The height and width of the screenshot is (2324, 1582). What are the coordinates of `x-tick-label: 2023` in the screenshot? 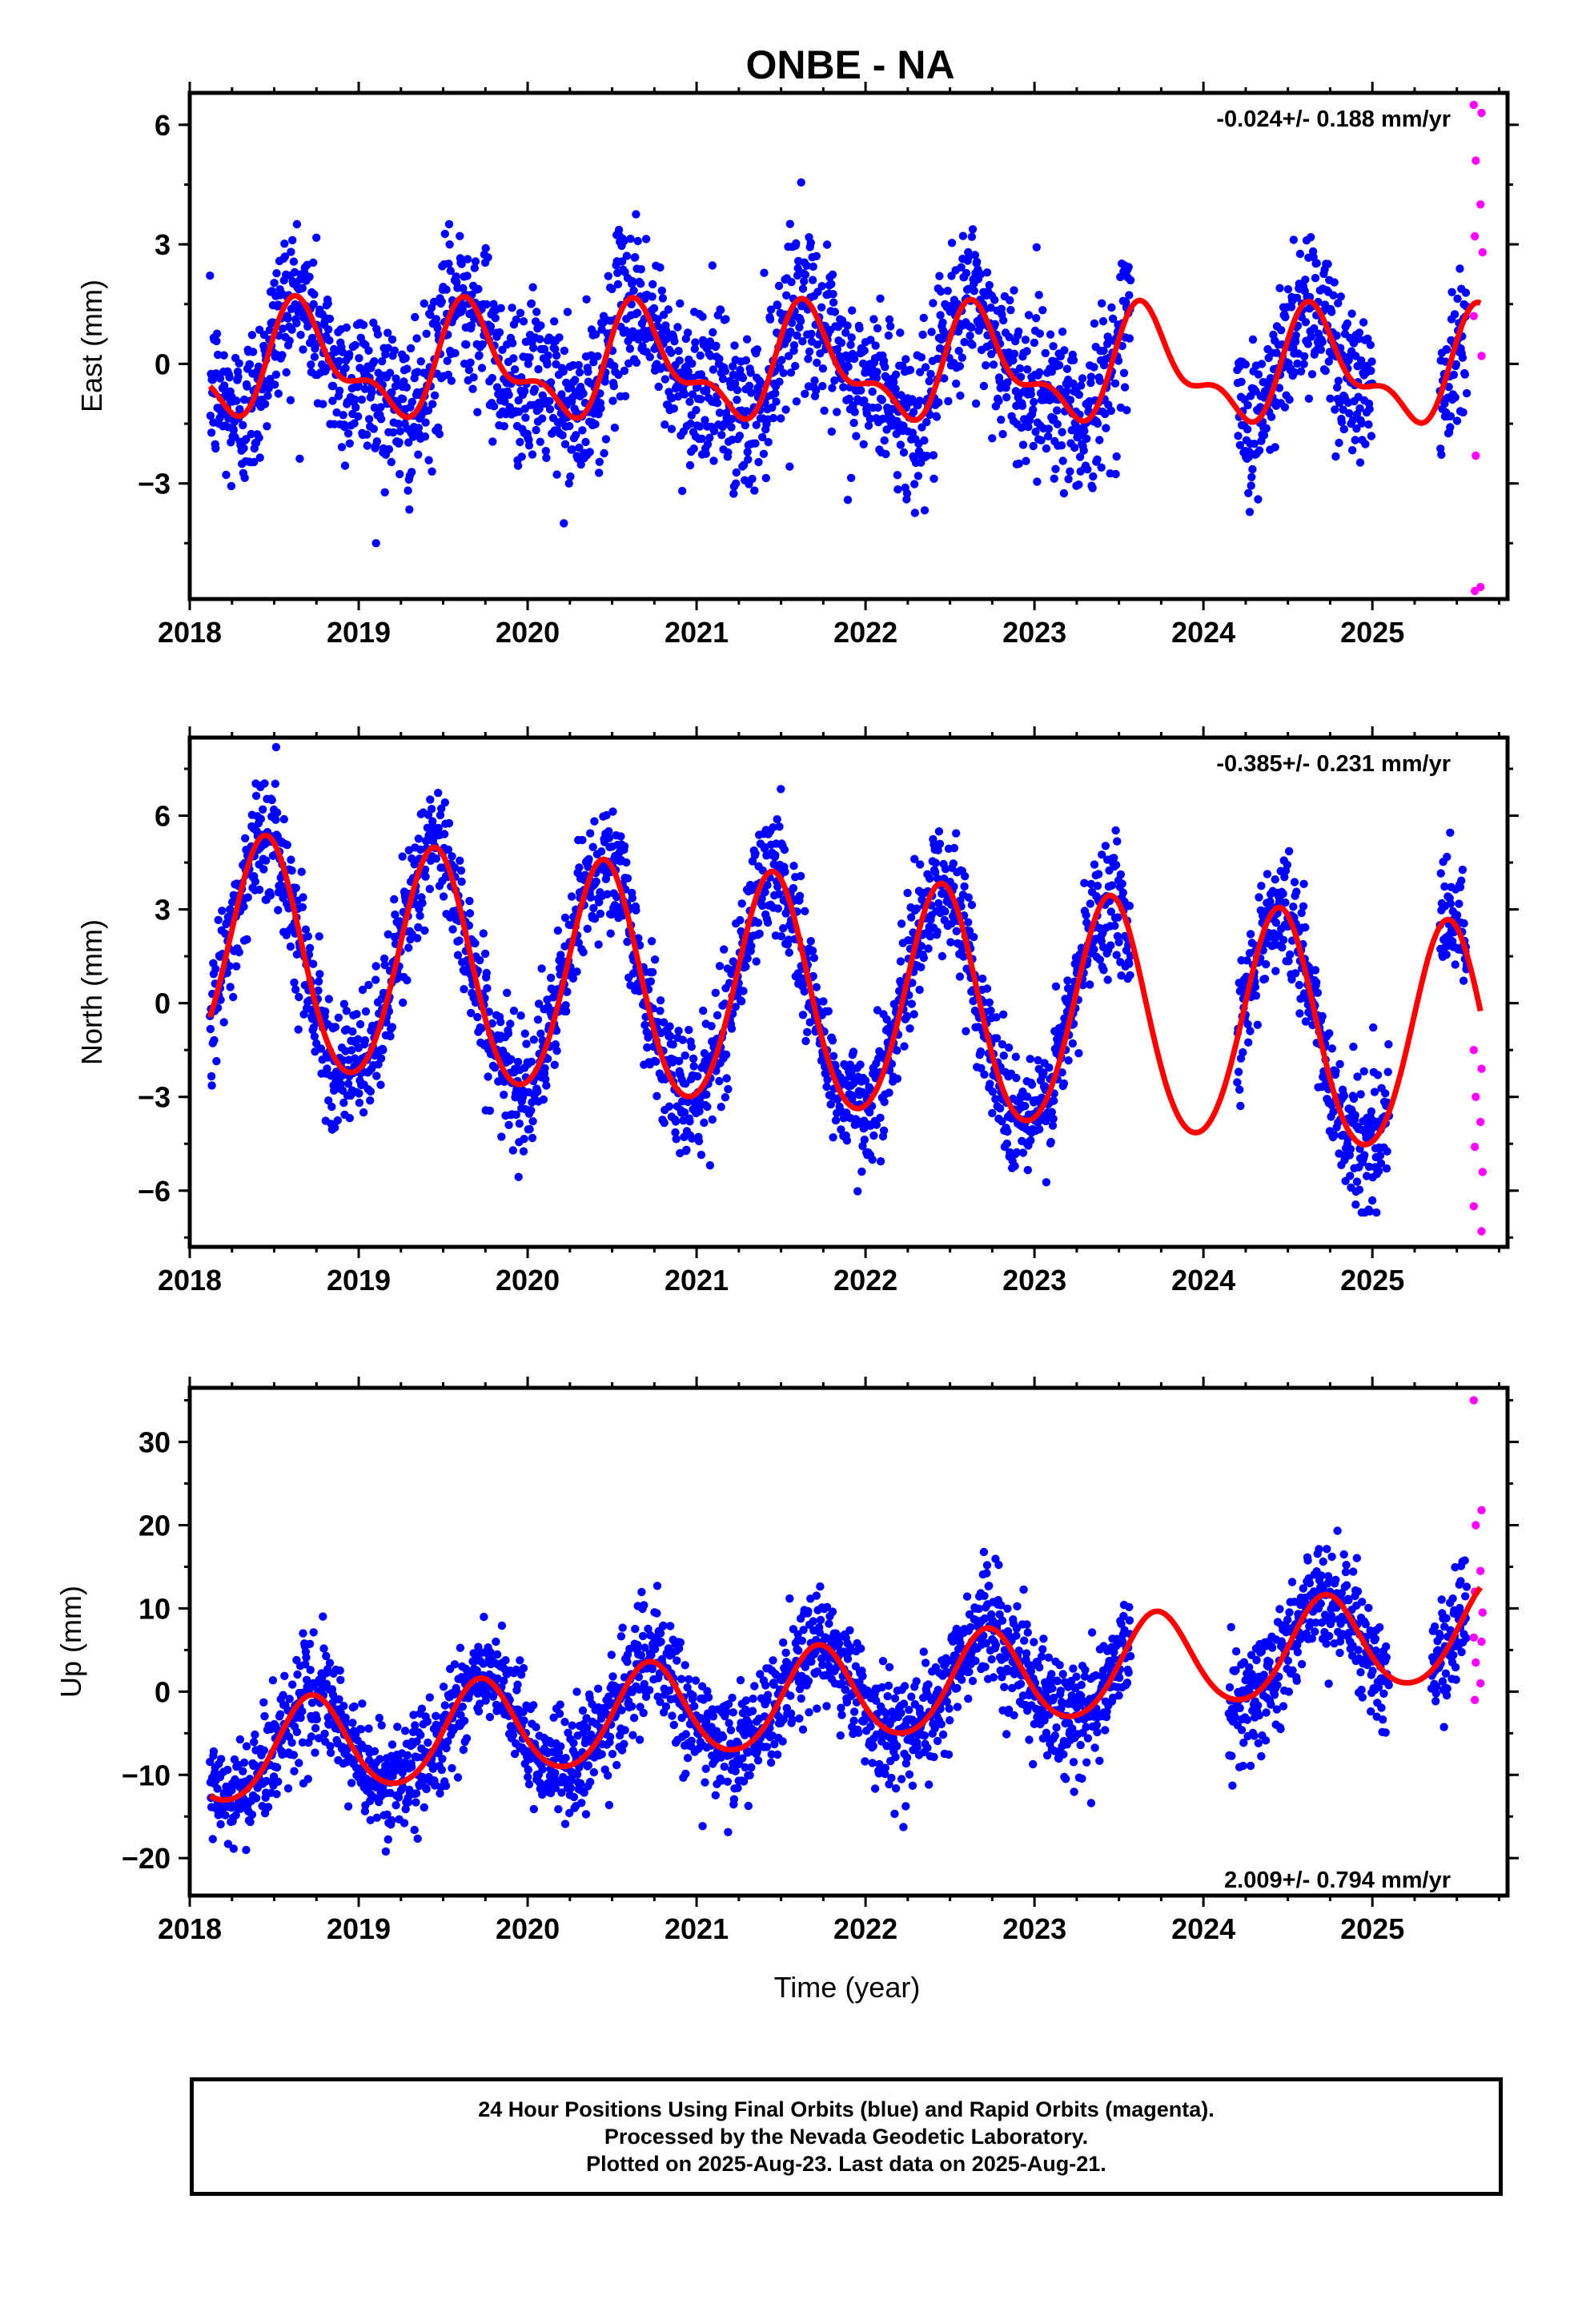 It's located at (1034, 1281).